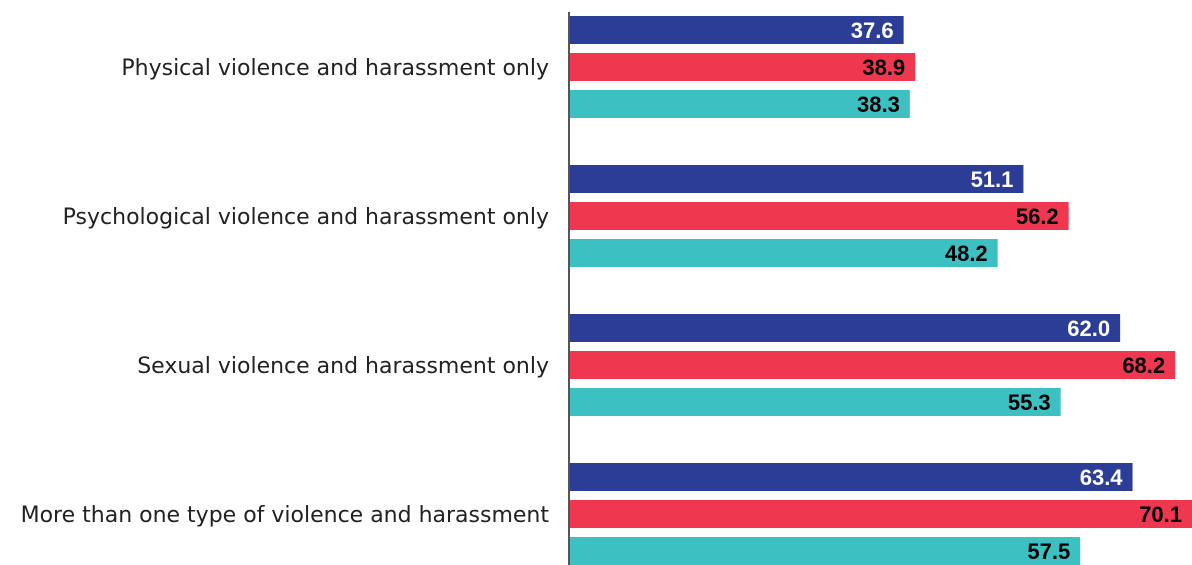  Describe the element at coordinates (343, 366) in the screenshot. I see `category-label: Sexual violence and harassment only` at that location.